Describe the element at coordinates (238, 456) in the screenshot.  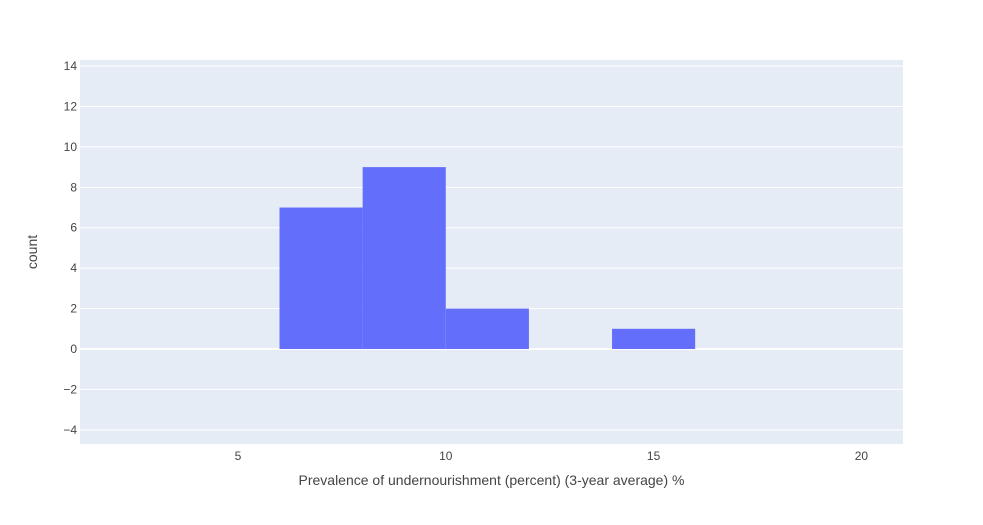
I see `x-tick-label: 5` at that location.